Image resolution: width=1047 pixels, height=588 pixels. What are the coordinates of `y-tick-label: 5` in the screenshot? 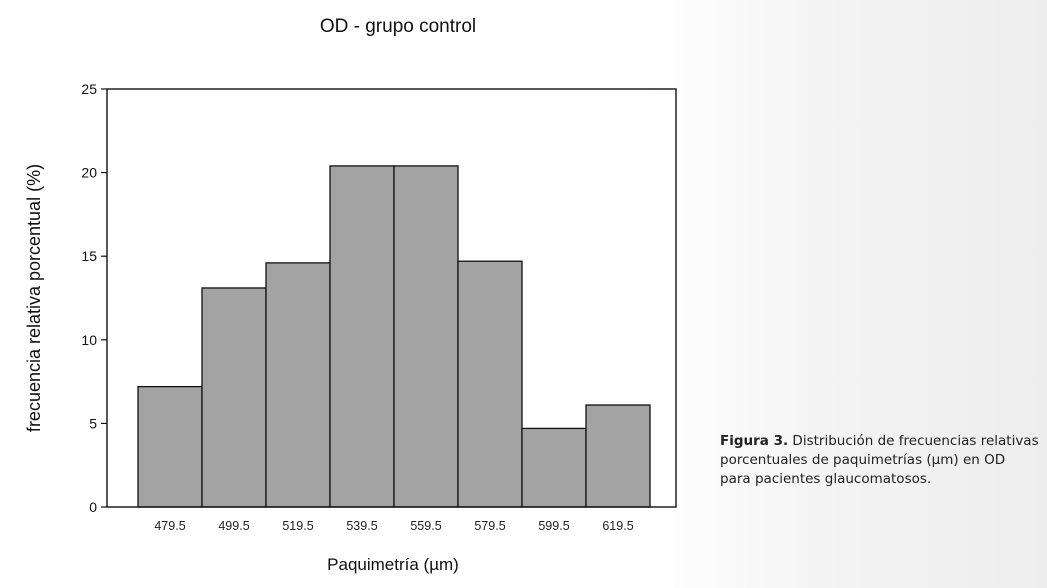 It's located at (93, 423).